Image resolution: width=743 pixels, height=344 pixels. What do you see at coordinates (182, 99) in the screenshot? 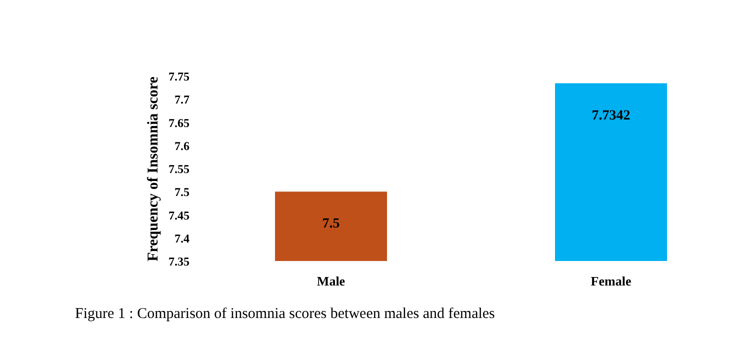
I see `y-tick-label: 7.7` at bounding box center [182, 99].